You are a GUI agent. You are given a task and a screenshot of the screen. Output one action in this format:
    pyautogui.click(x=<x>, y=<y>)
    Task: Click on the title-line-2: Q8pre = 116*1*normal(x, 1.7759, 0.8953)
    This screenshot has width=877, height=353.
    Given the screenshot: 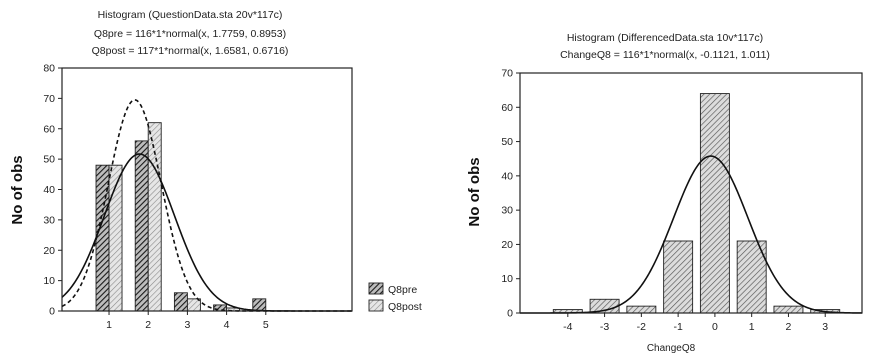 What is the action you would take?
    pyautogui.click(x=190, y=34)
    